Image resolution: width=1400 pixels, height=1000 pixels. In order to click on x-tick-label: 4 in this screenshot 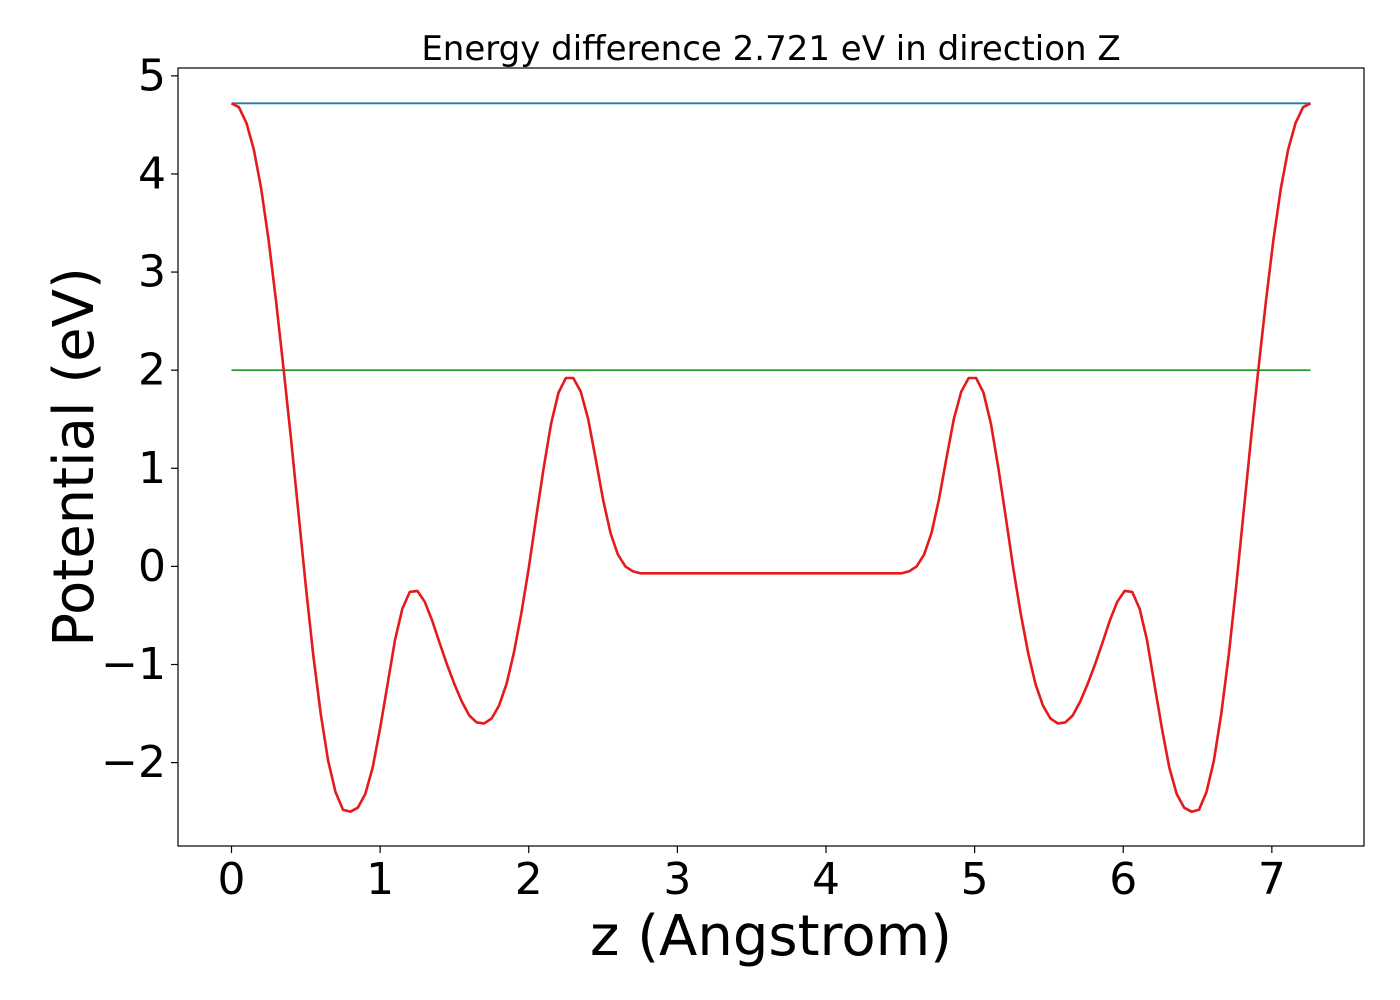, I will do `click(826, 879)`.